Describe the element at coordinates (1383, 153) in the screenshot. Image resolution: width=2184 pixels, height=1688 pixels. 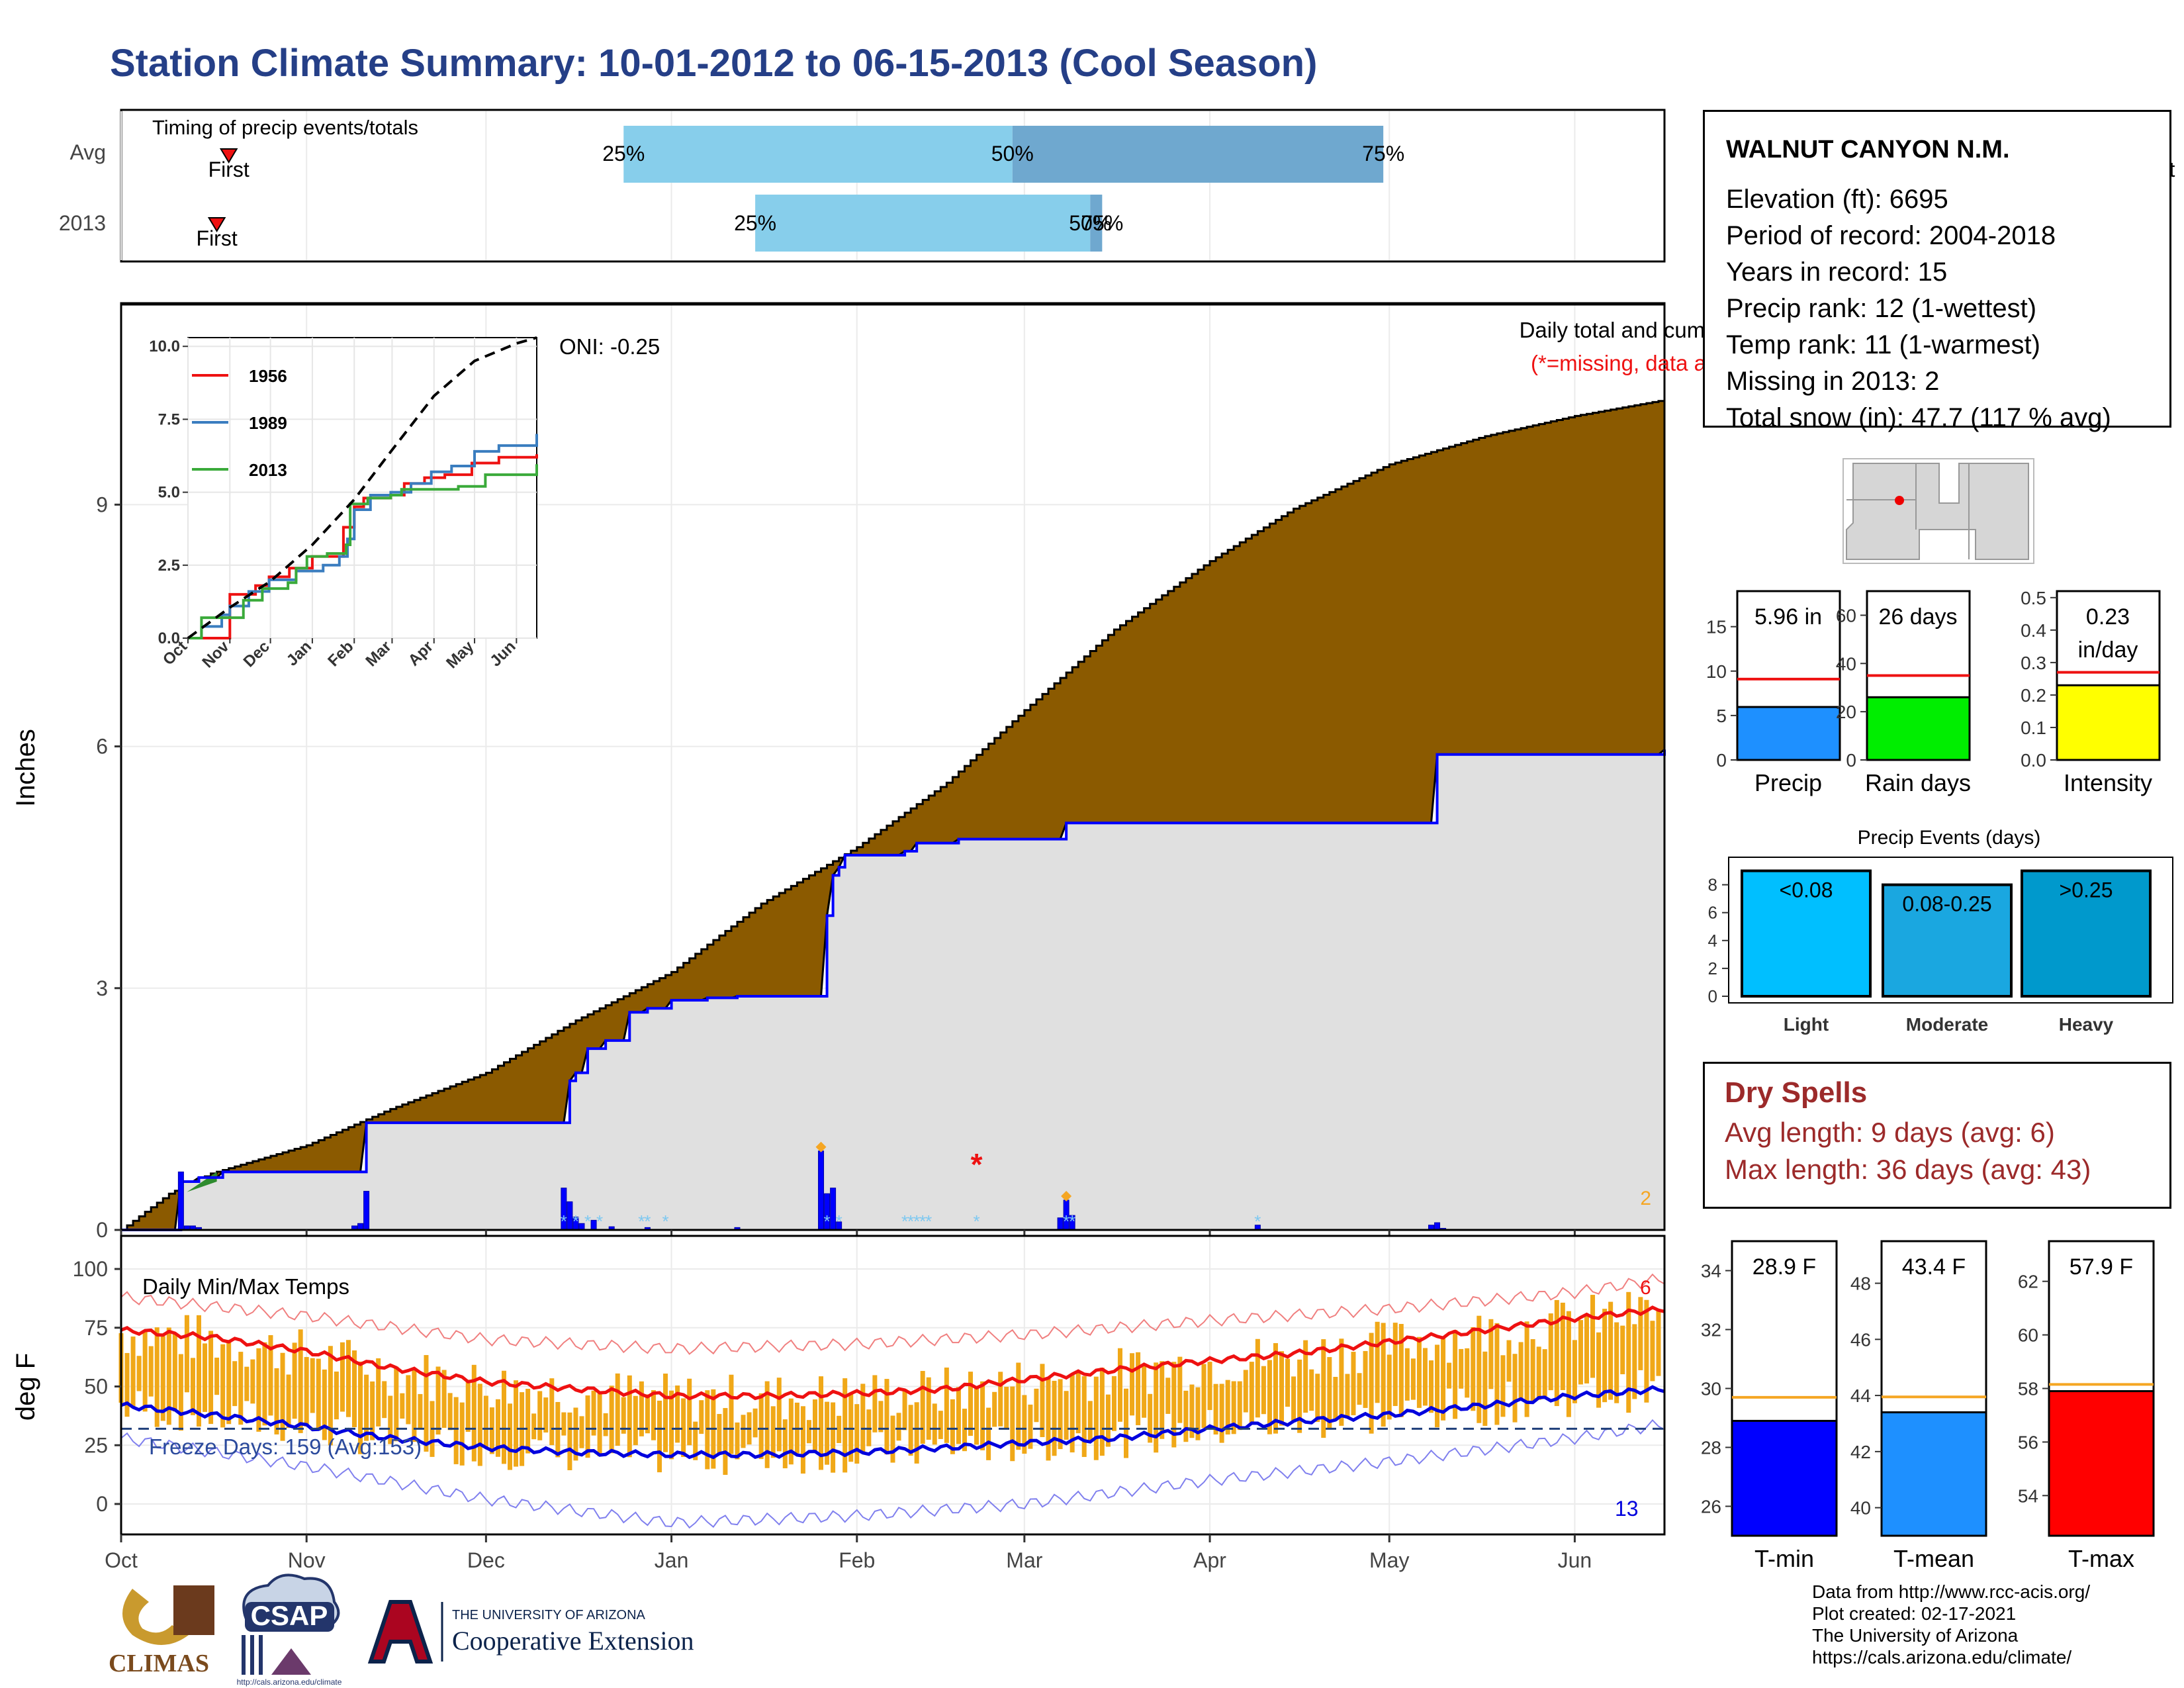
I see `p75-label: 75%` at that location.